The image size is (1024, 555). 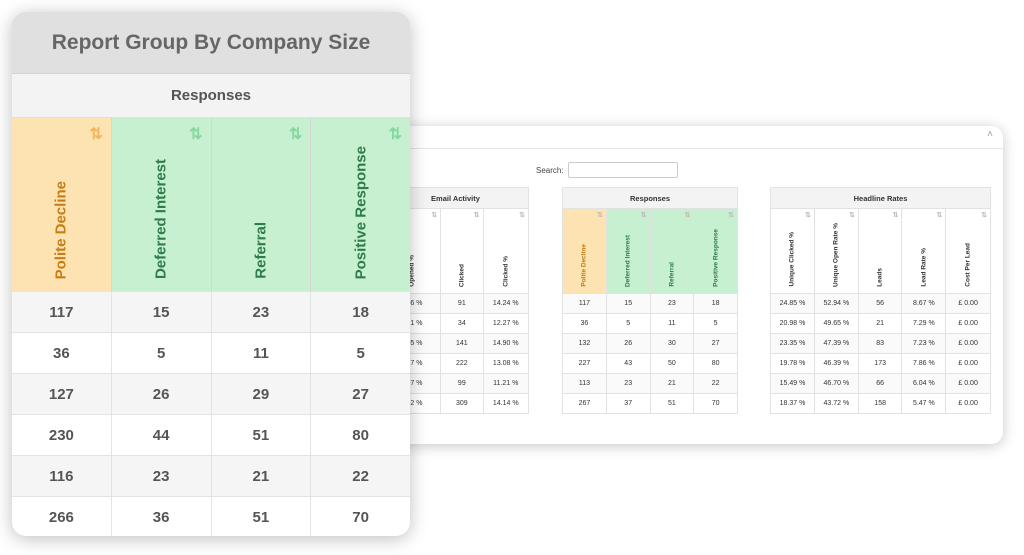 I want to click on table-cell: 7.29 %, so click(x=924, y=323).